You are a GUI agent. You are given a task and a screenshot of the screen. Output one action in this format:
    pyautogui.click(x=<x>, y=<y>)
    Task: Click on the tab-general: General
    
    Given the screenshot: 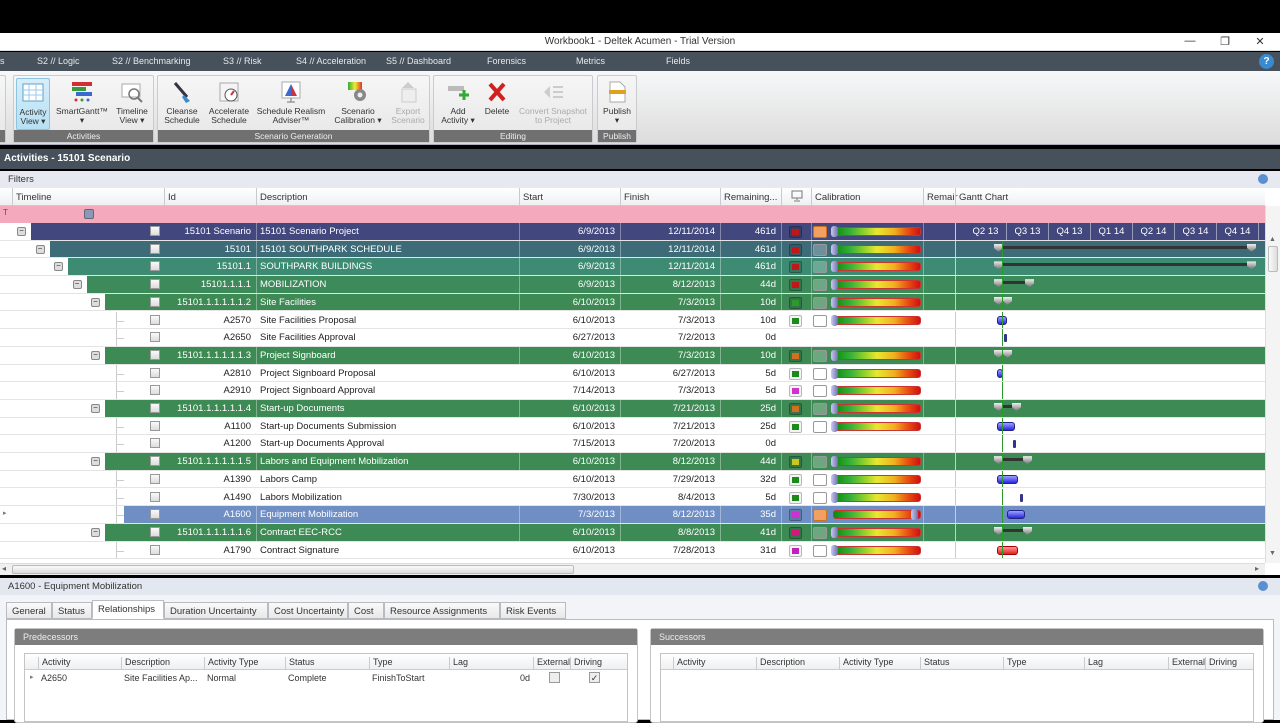 What is the action you would take?
    pyautogui.click(x=29, y=610)
    